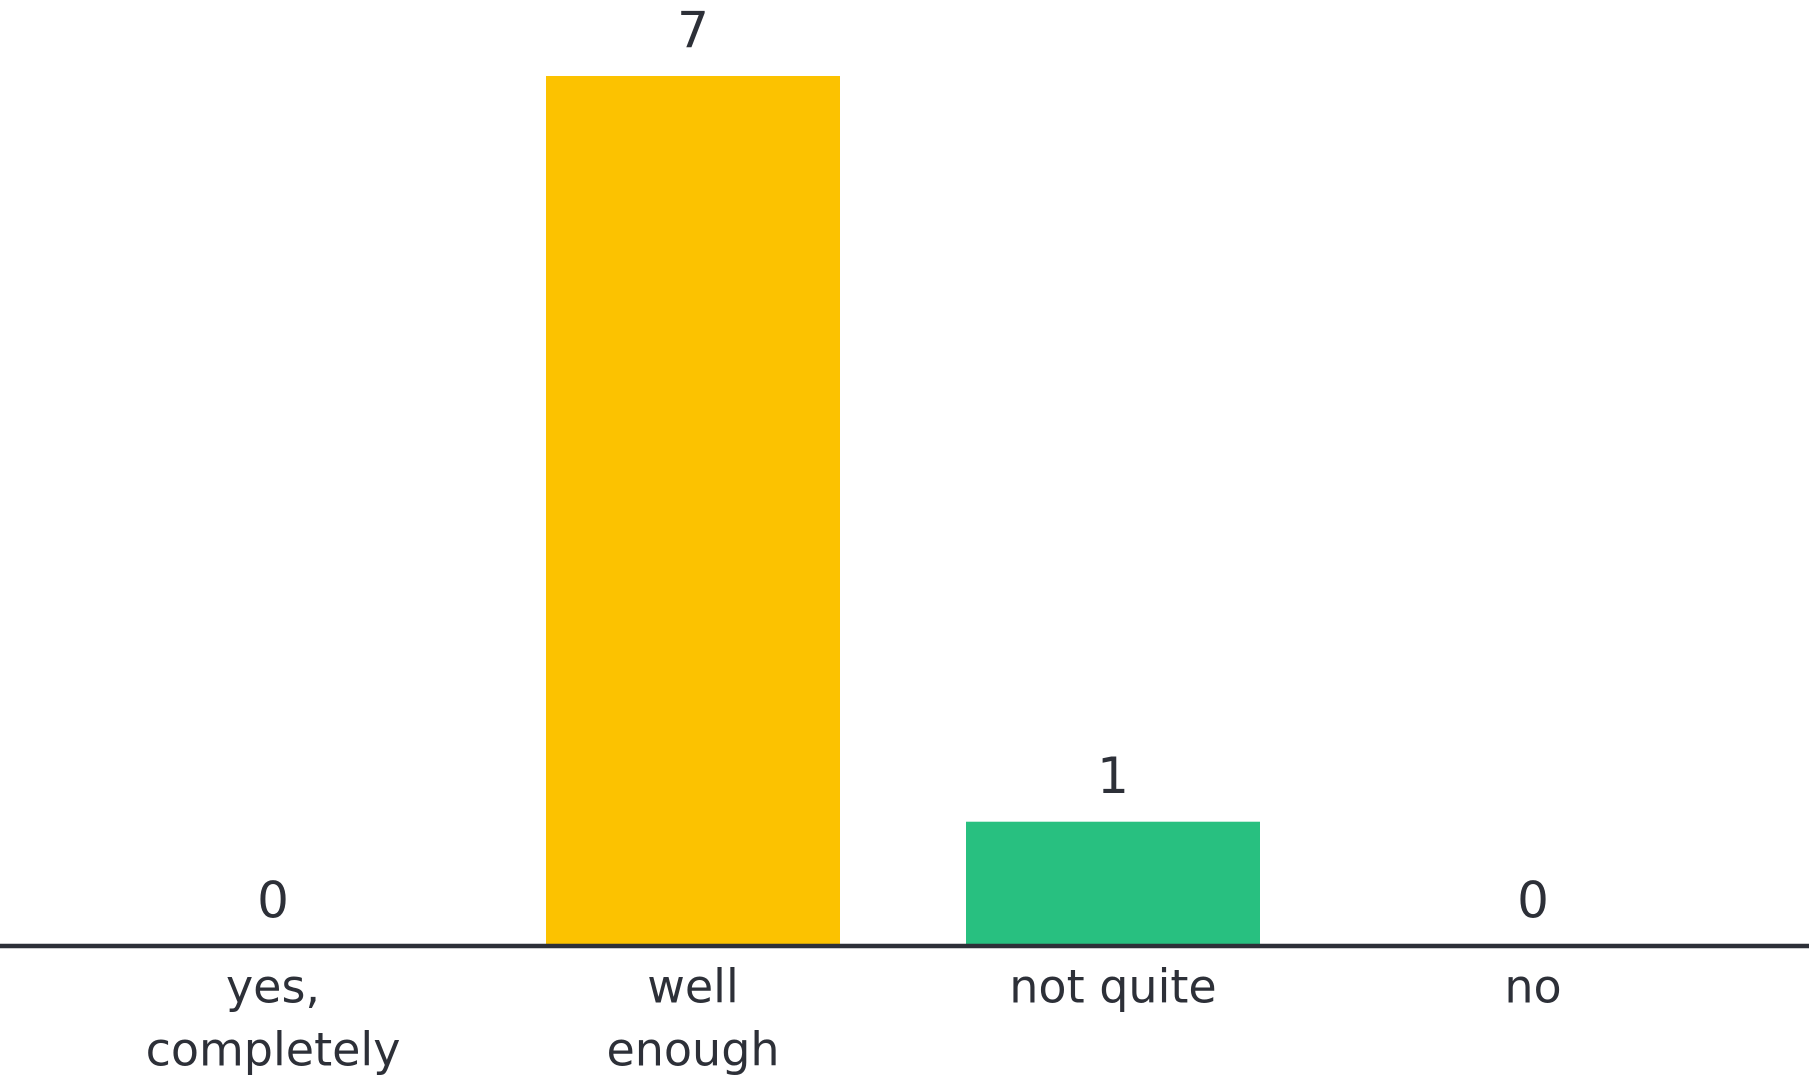 The height and width of the screenshot is (1086, 1809). I want to click on value-label: 7, so click(693, 31).